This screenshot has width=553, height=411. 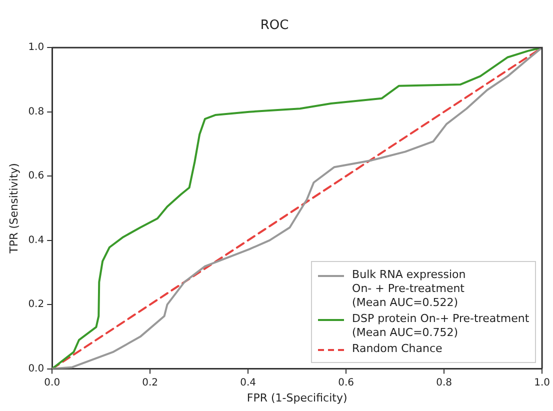 What do you see at coordinates (36, 112) in the screenshot?
I see `y-tick-label: 0.8` at bounding box center [36, 112].